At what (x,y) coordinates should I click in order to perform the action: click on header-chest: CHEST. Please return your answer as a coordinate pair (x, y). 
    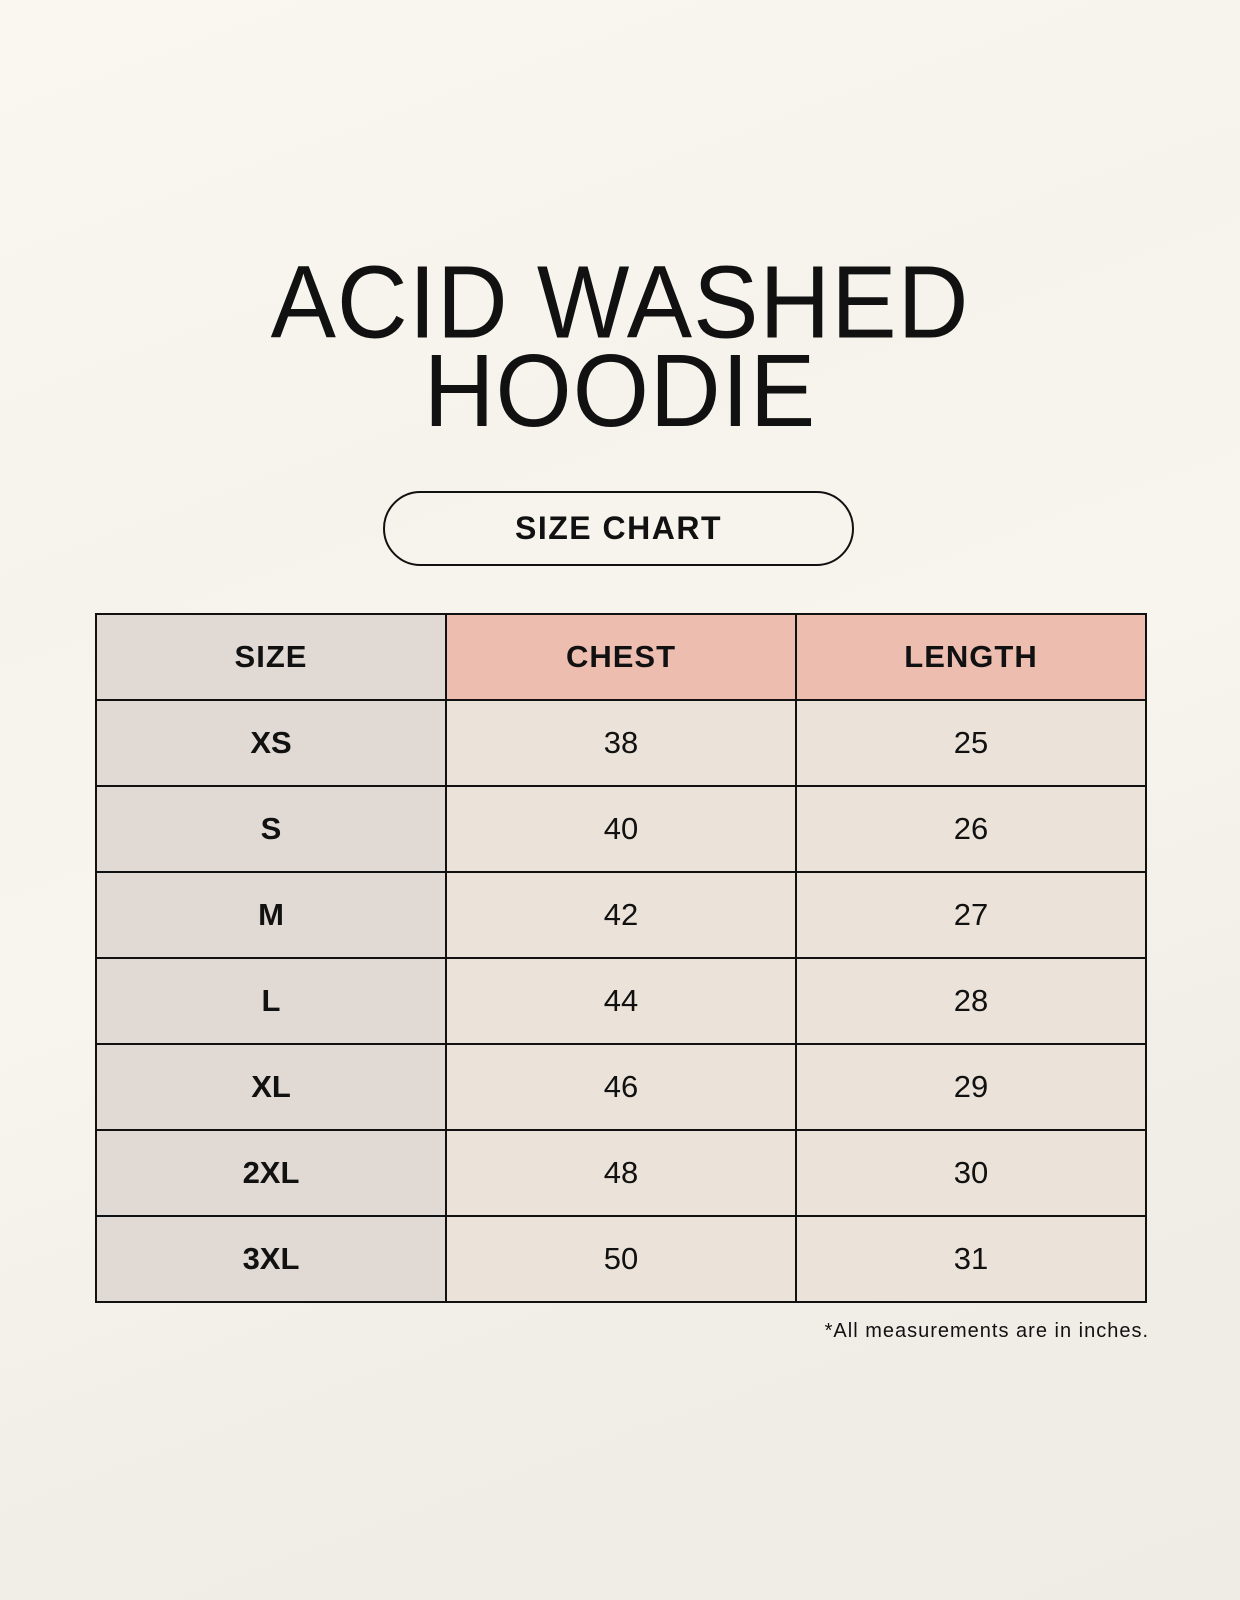
    Looking at the image, I should click on (621, 657).